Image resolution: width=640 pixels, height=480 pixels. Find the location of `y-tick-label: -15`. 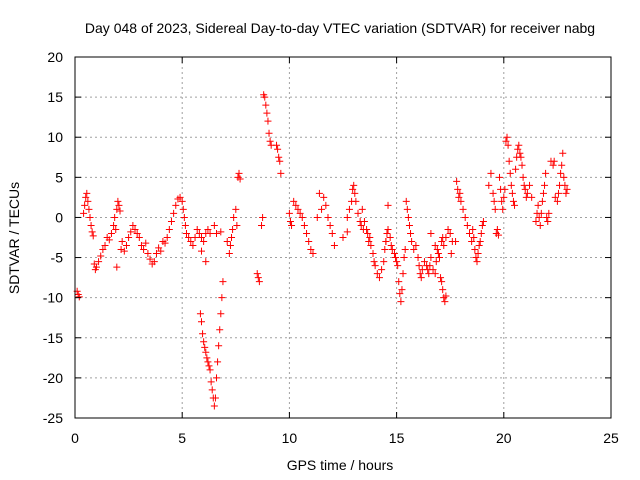

y-tick-label: -15 is located at coordinates (53, 338).